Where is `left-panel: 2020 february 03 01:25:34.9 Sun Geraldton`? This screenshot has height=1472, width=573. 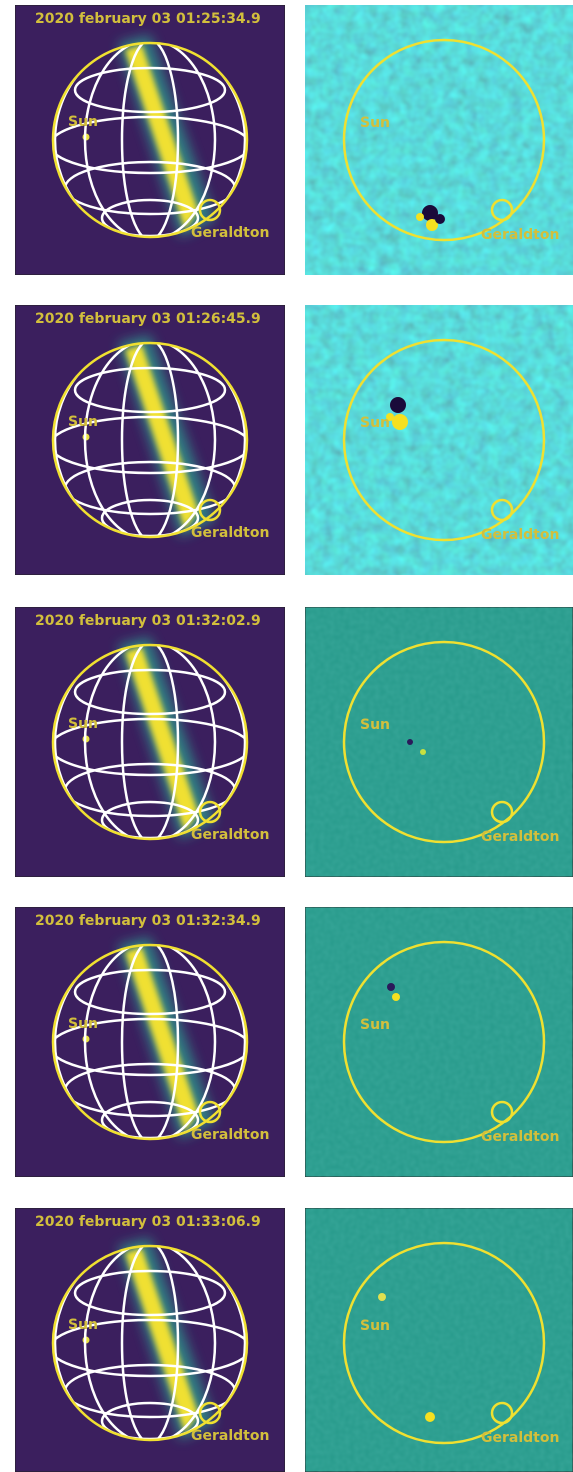 left-panel: 2020 february 03 01:25:34.9 Sun Geraldton is located at coordinates (150, 140).